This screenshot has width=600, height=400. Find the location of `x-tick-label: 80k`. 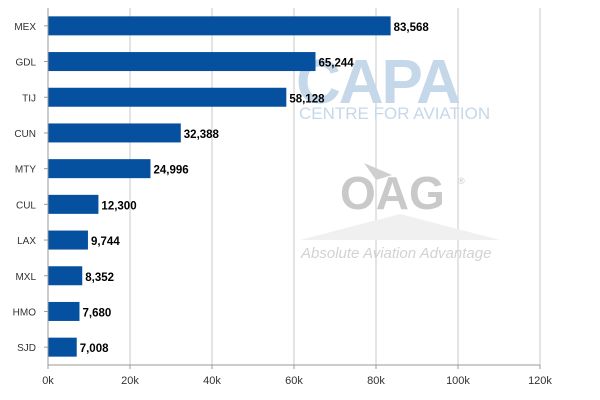

x-tick-label: 80k is located at coordinates (376, 381).